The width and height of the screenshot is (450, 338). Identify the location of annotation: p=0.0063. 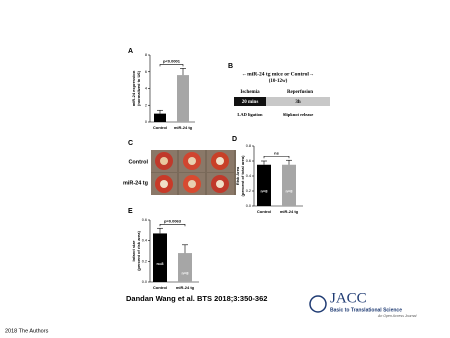
(173, 220).